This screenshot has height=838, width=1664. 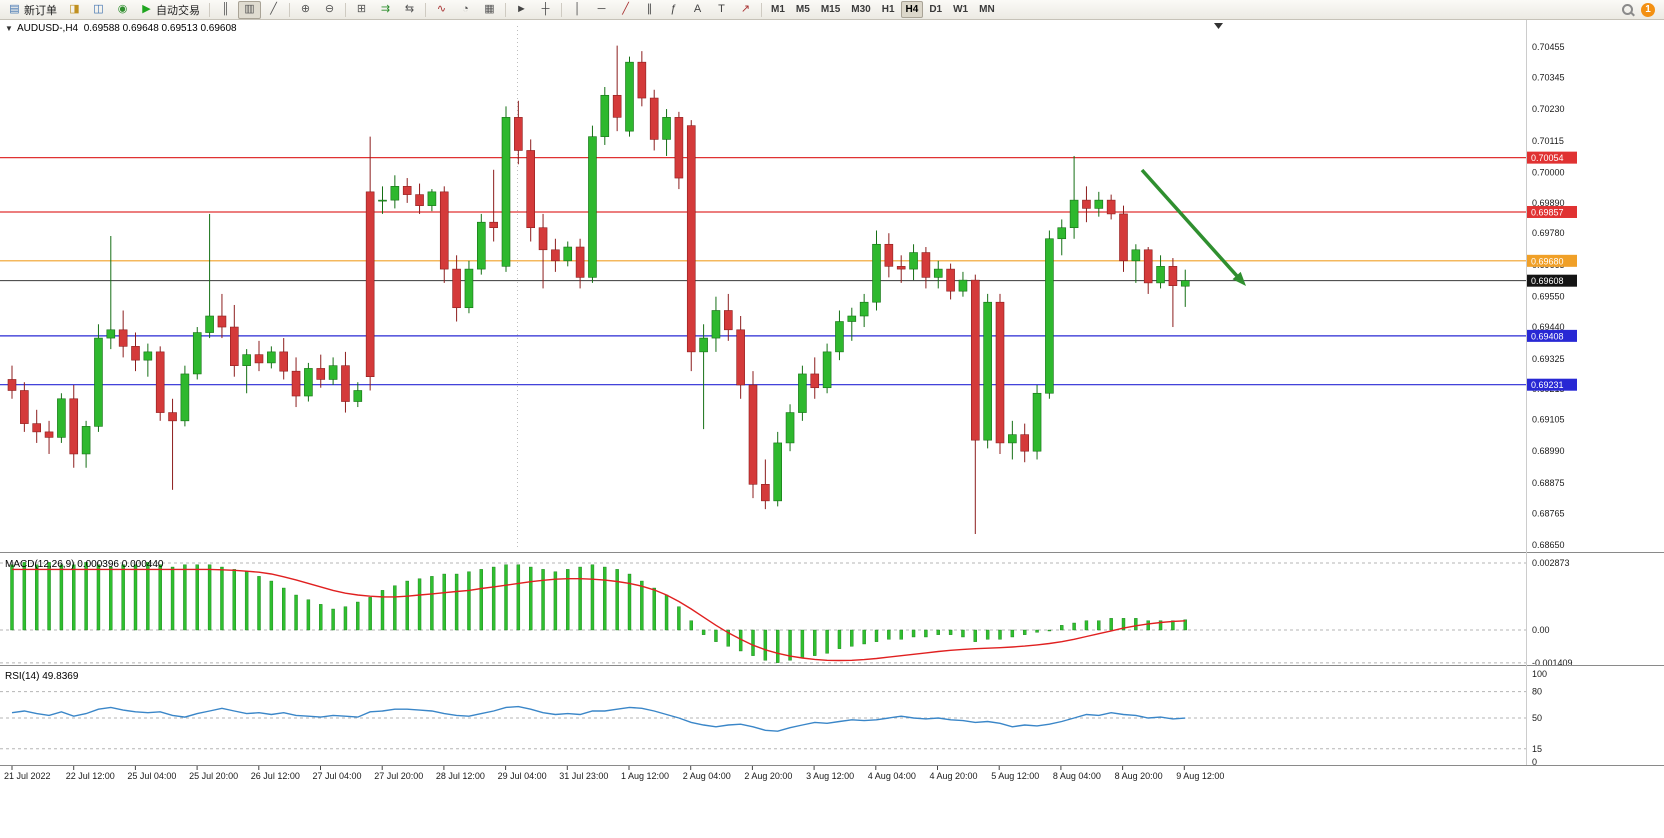 I want to click on trendline-button: ╱, so click(x=625, y=10).